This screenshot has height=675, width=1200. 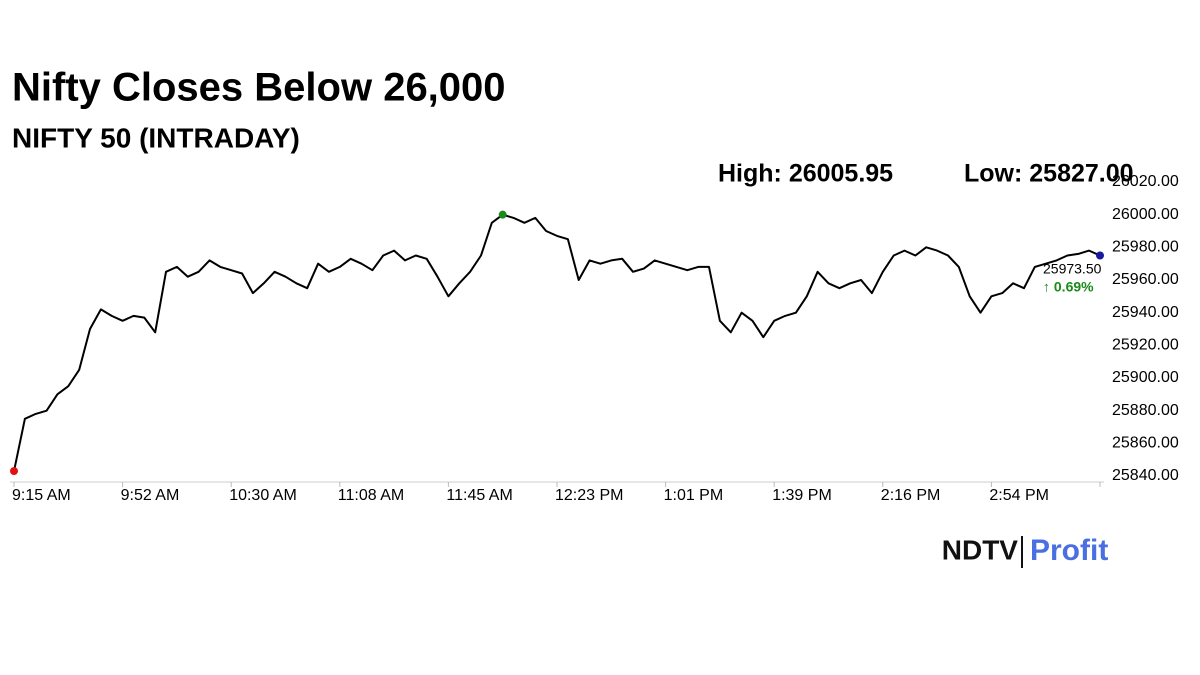 What do you see at coordinates (41, 495) in the screenshot?
I see `x-tick-label: 9:15 AM` at bounding box center [41, 495].